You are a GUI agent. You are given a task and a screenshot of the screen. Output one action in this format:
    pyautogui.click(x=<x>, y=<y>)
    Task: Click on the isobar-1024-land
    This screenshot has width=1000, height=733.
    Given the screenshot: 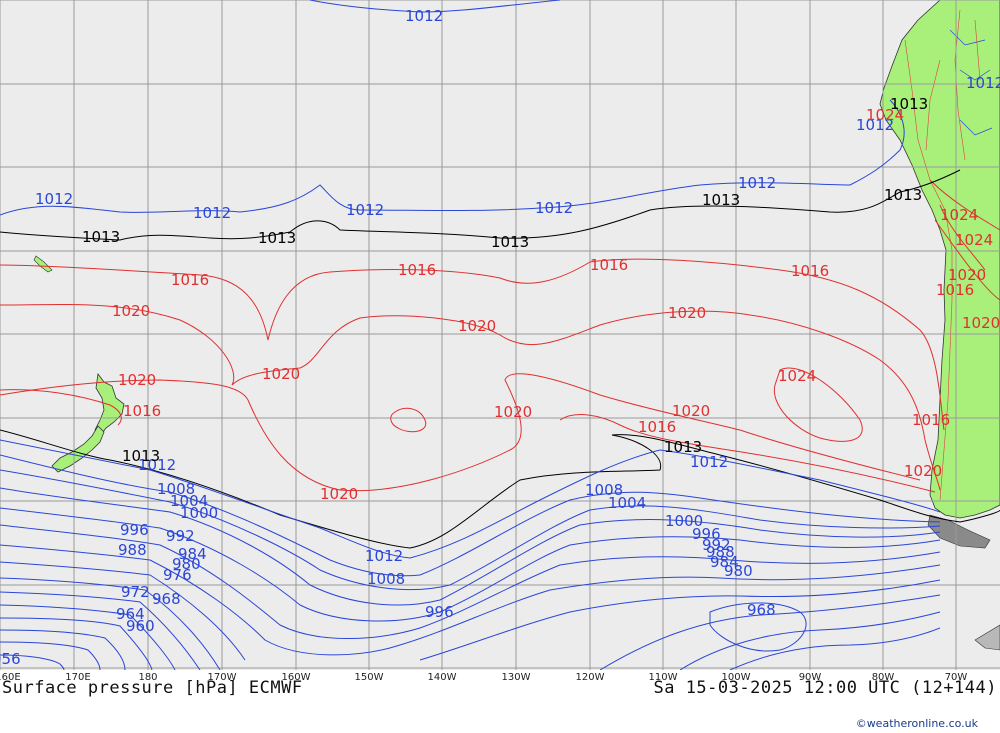 What is the action you would take?
    pyautogui.click(x=964, y=240)
    